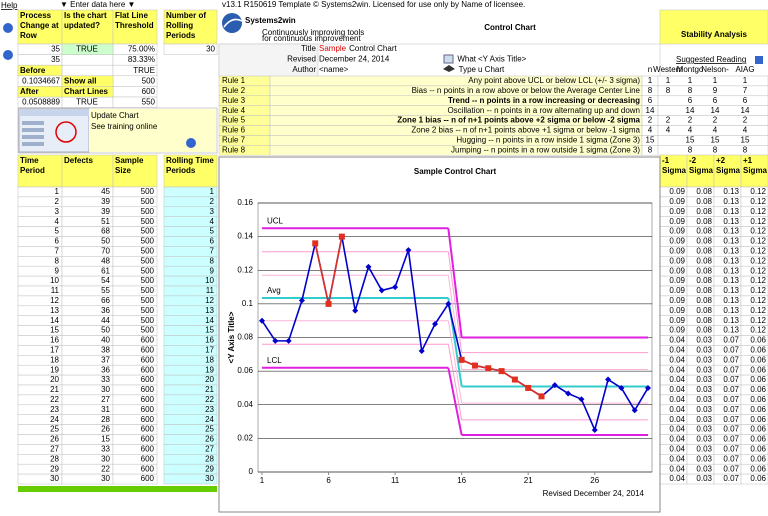 The height and width of the screenshot is (516, 768). I want to click on cell-label: Before, so click(33, 70).